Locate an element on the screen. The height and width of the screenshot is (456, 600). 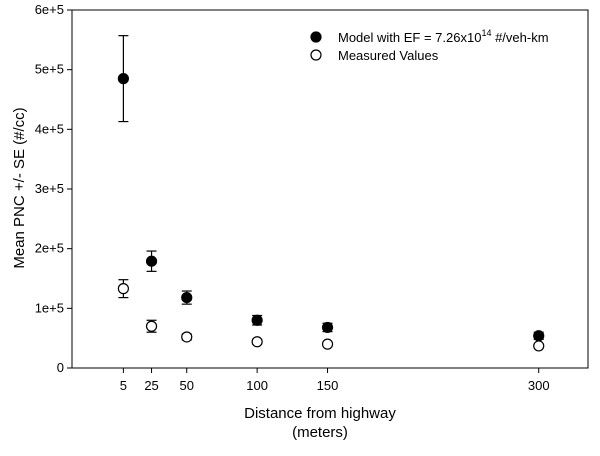
x-tick-label: 300 is located at coordinates (539, 385).